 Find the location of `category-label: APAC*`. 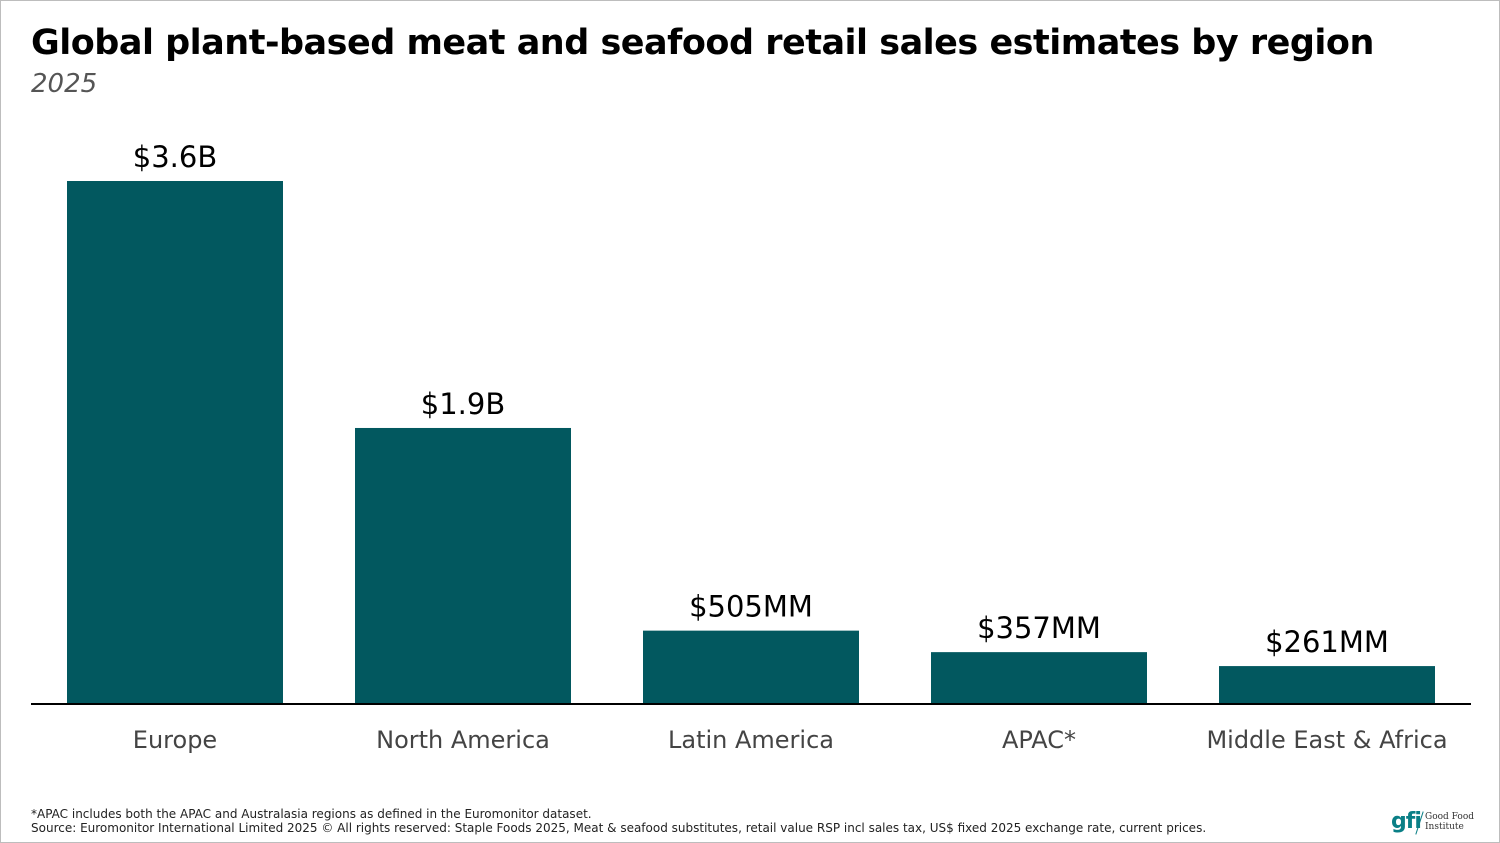

category-label: APAC* is located at coordinates (1039, 740).